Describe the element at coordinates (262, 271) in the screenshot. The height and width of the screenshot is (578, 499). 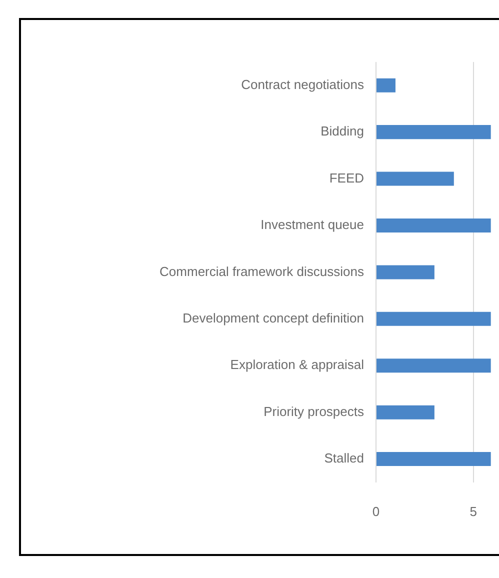
I see `y-tick-label: Commercial framework discussions` at that location.